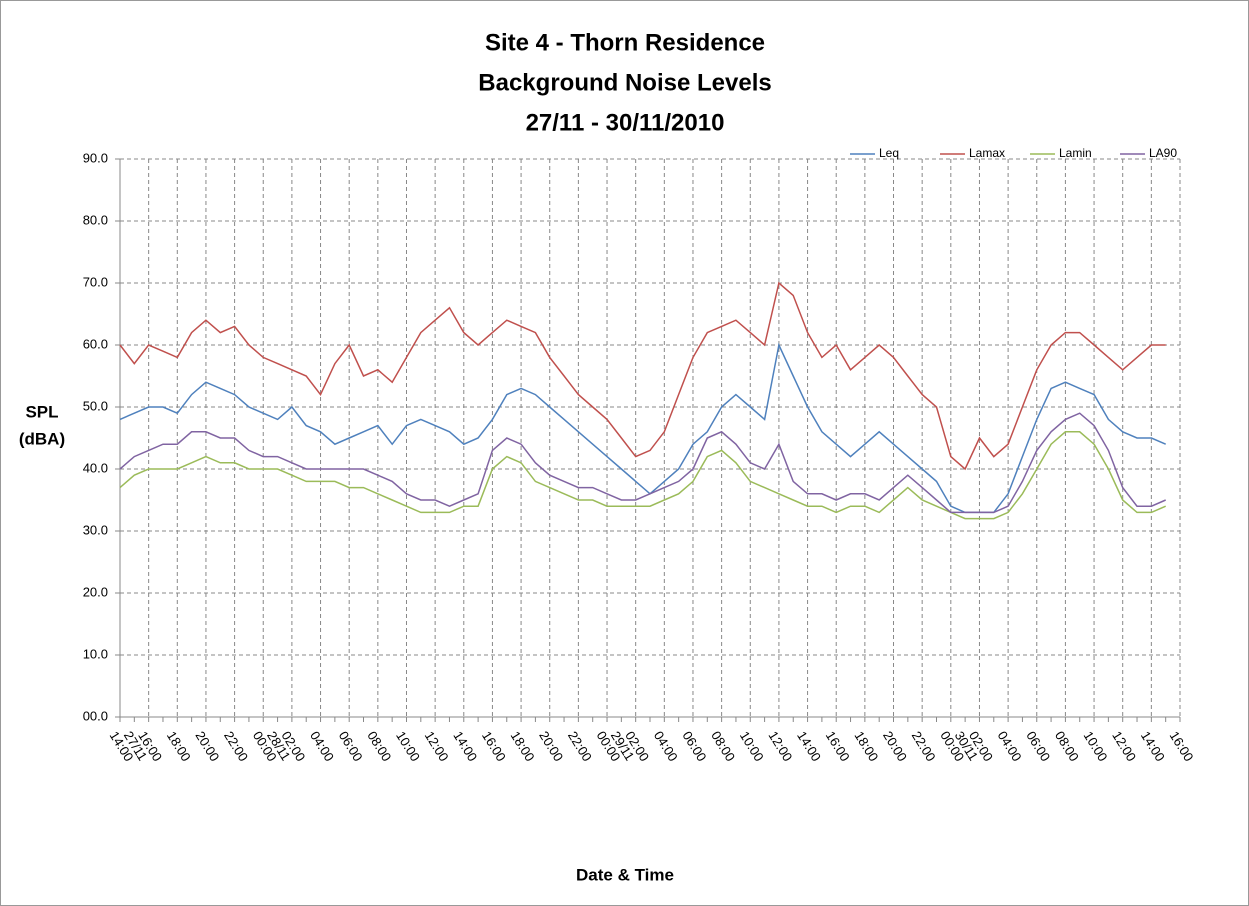 This screenshot has width=1249, height=906. Describe the element at coordinates (625, 122) in the screenshot. I see `chart-title: 27/11 - 30/11/2010` at that location.